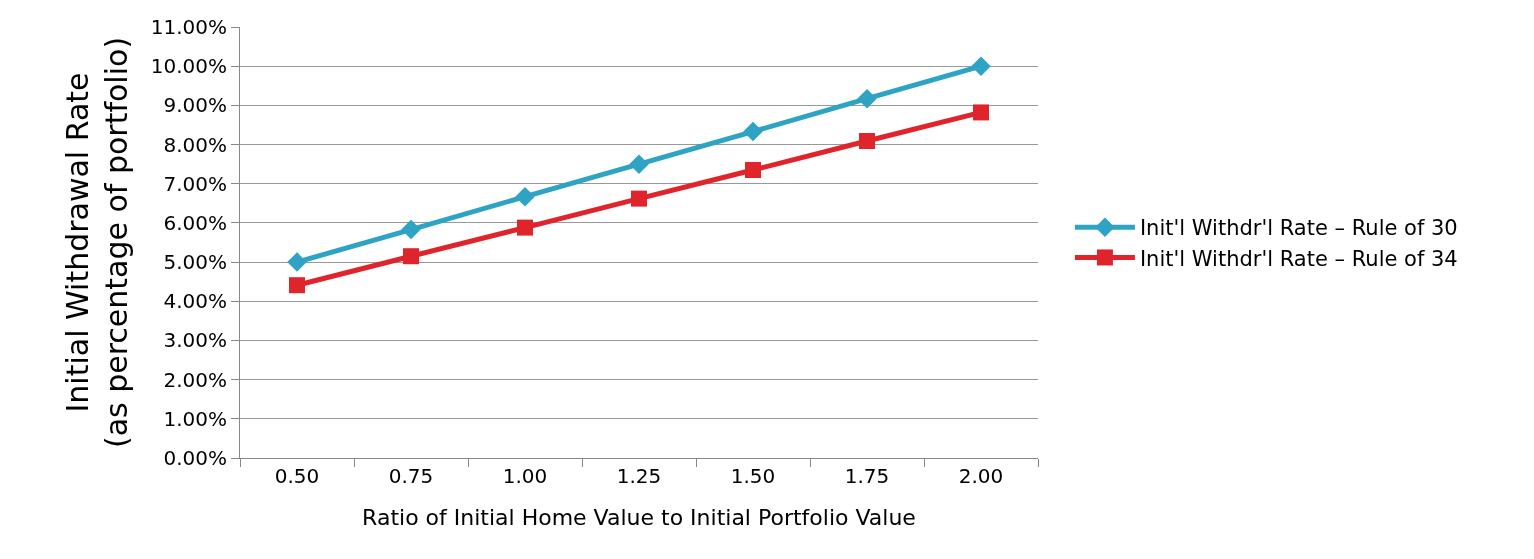  I want to click on y-tick-label: 9.00%, so click(195, 105).